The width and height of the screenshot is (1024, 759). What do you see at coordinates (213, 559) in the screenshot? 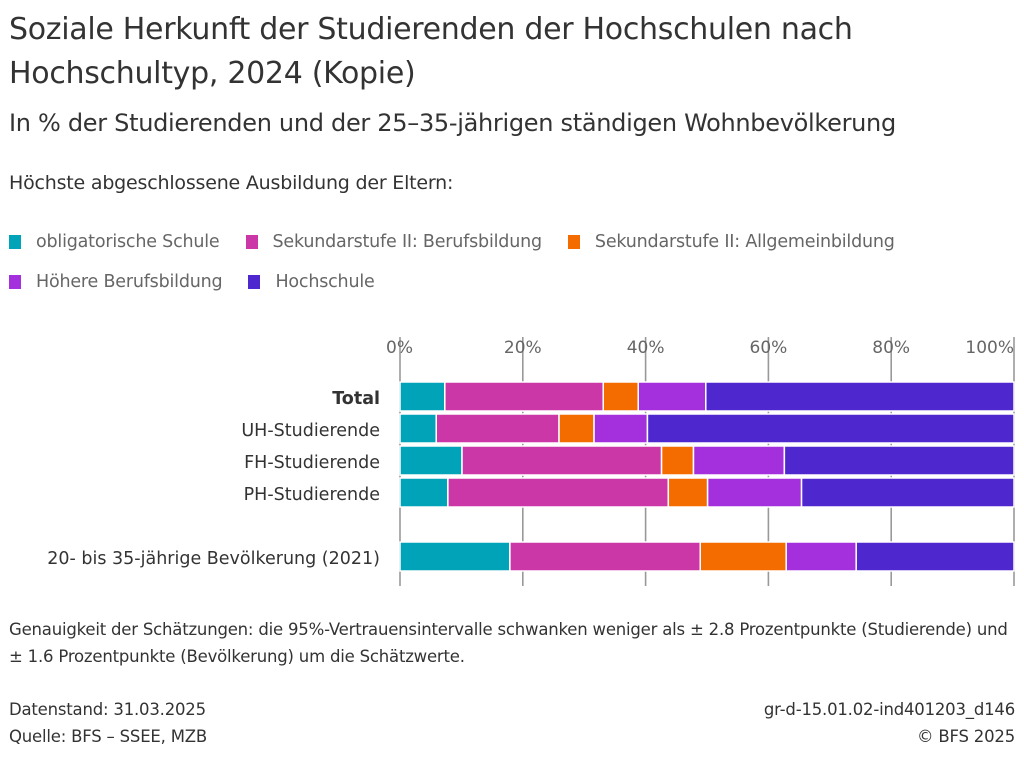
I see `category-label: 20- bis 35-jährige Bevölkerung (2021)` at bounding box center [213, 559].